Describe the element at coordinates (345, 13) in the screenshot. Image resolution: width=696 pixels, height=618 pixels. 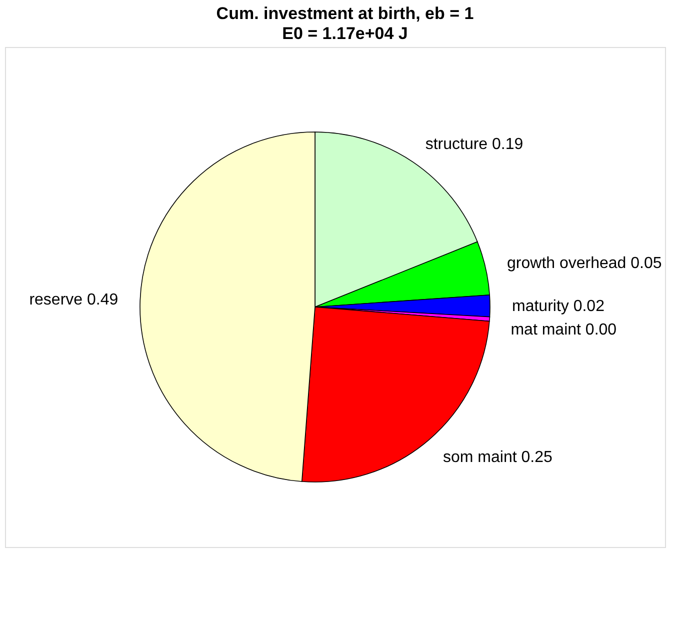
I see `chart-title: Cum. investment at birth, eb = 1` at that location.